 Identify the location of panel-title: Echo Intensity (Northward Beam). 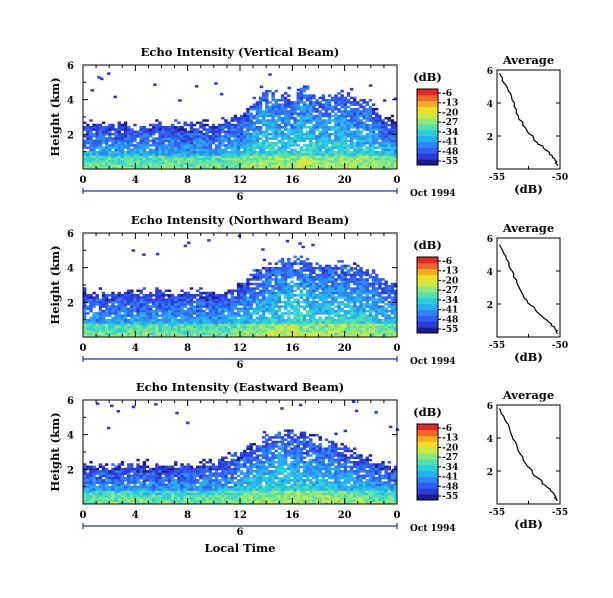
(240, 220).